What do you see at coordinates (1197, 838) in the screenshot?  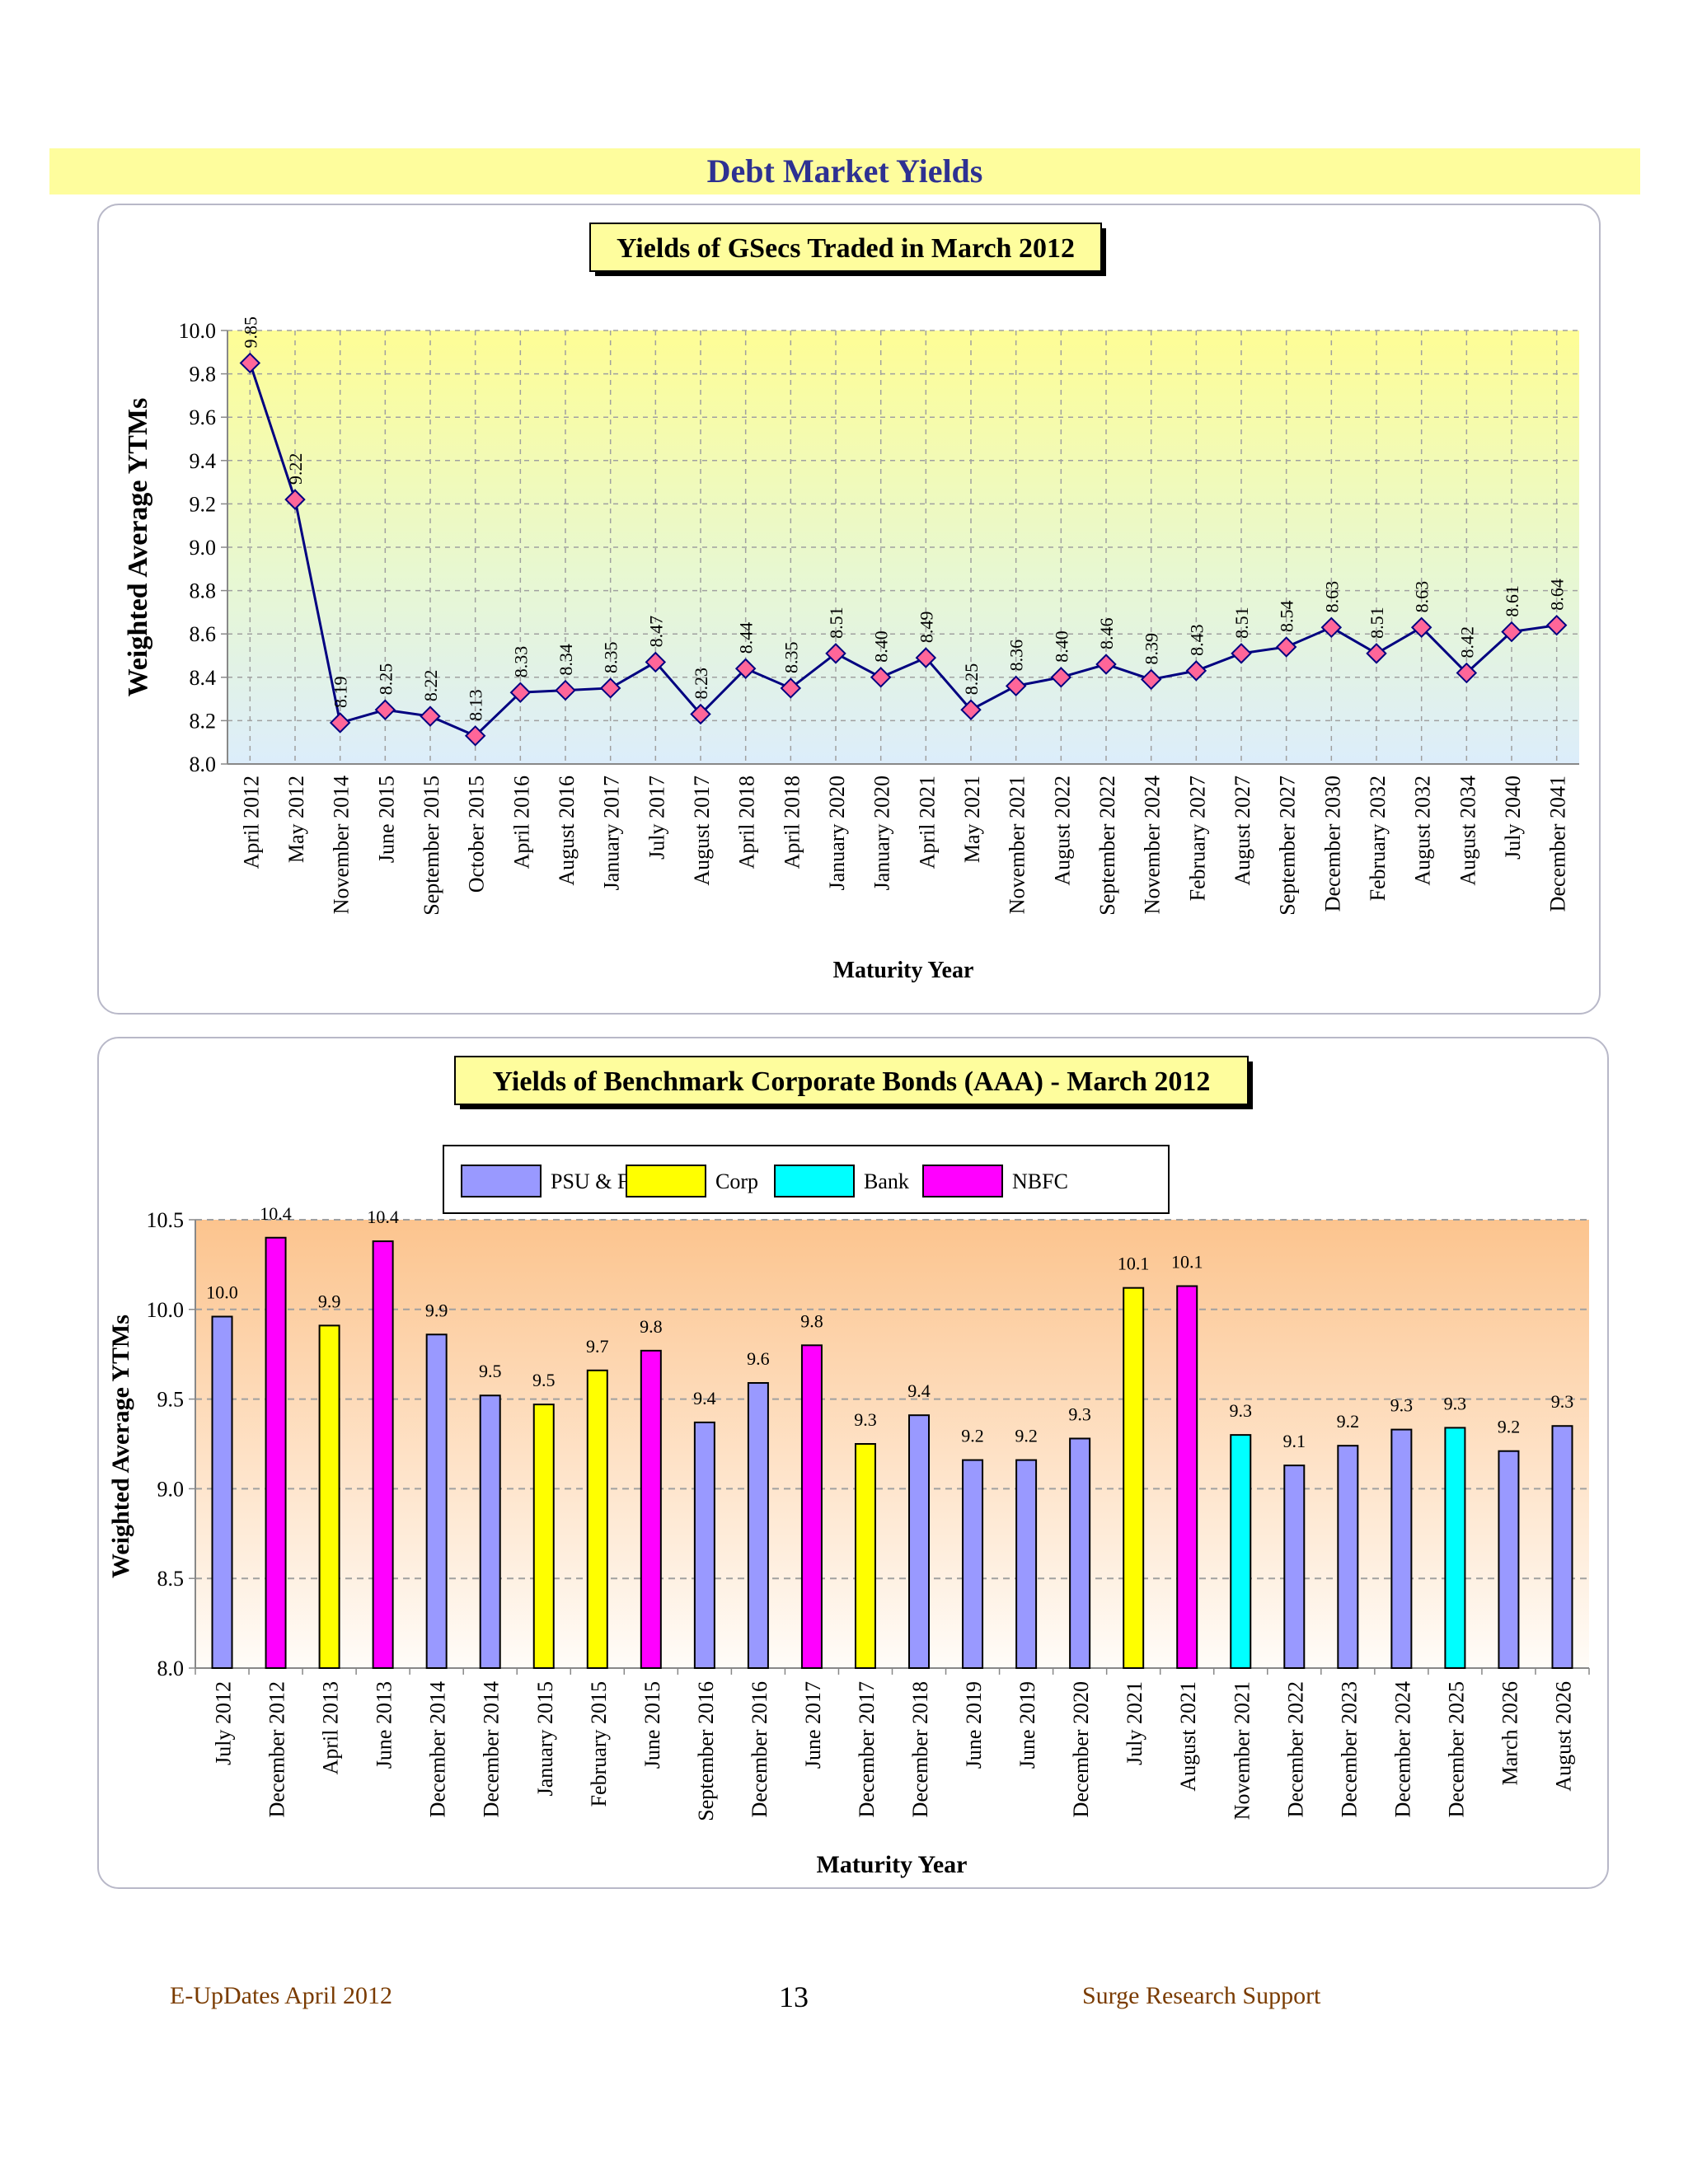 I see `x-tick-label: February 2027` at bounding box center [1197, 838].